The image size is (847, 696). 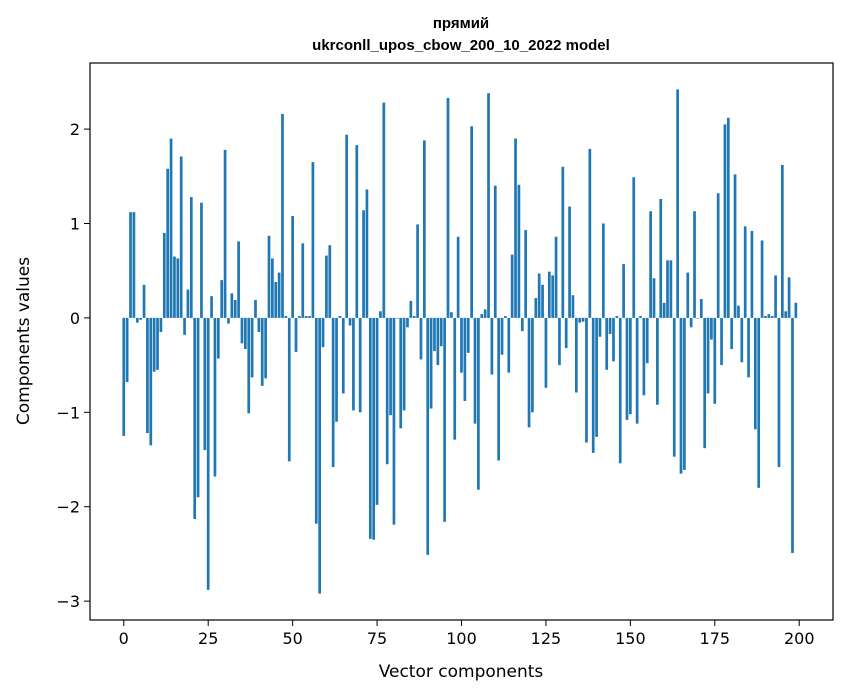 What do you see at coordinates (461, 638) in the screenshot?
I see `x-tick-label: 100` at bounding box center [461, 638].